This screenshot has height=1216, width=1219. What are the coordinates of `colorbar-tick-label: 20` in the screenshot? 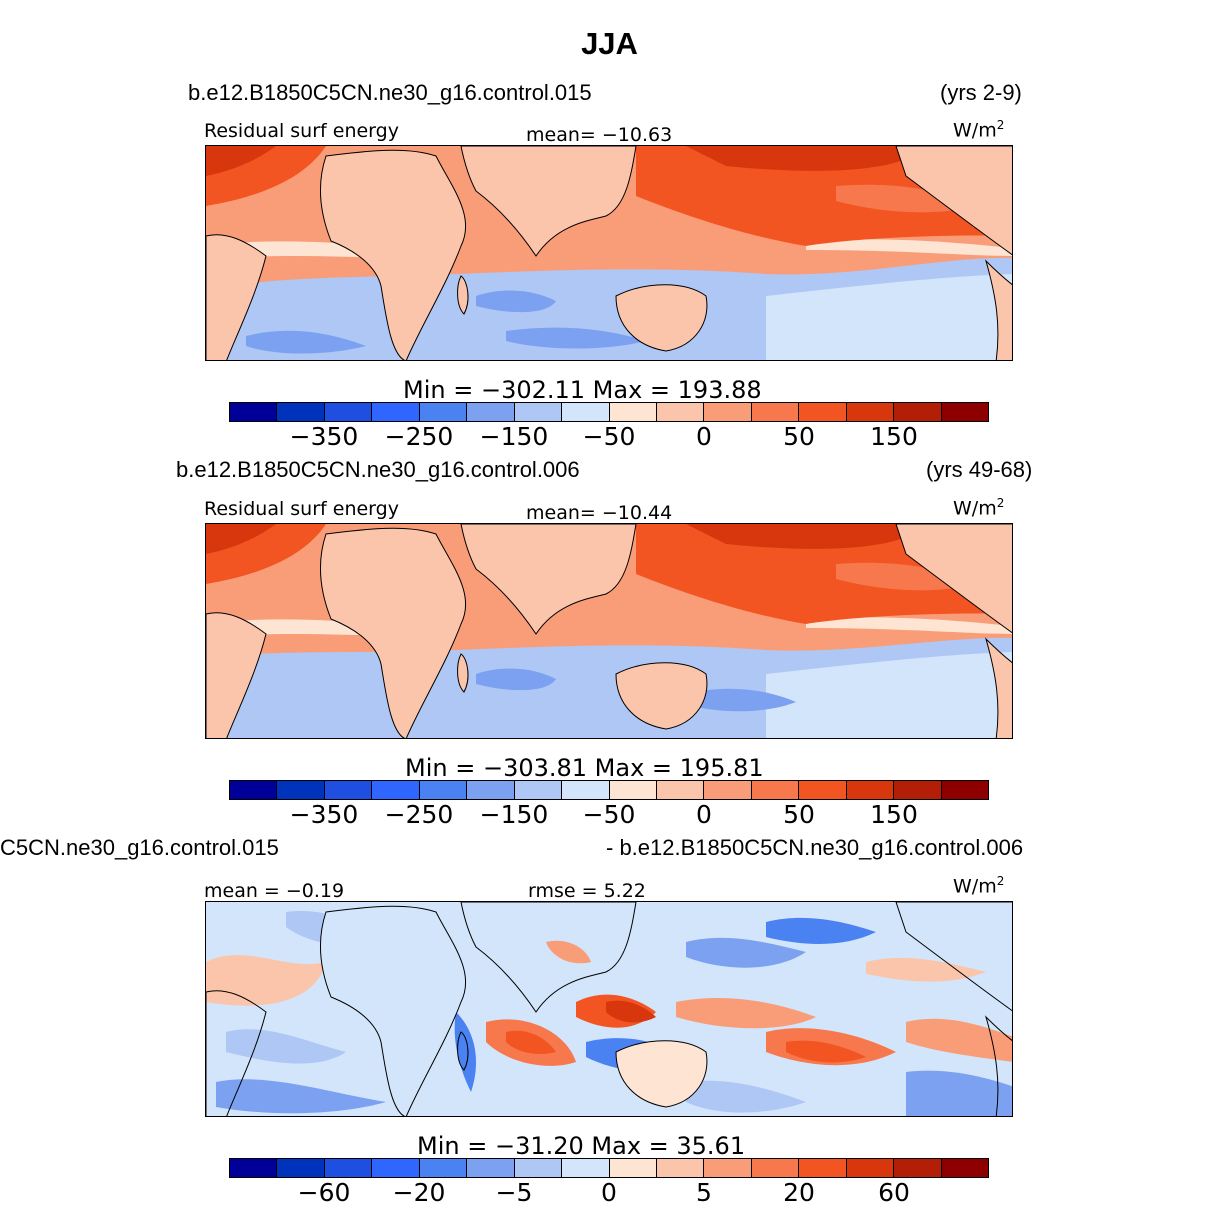 It's located at (799, 1192).